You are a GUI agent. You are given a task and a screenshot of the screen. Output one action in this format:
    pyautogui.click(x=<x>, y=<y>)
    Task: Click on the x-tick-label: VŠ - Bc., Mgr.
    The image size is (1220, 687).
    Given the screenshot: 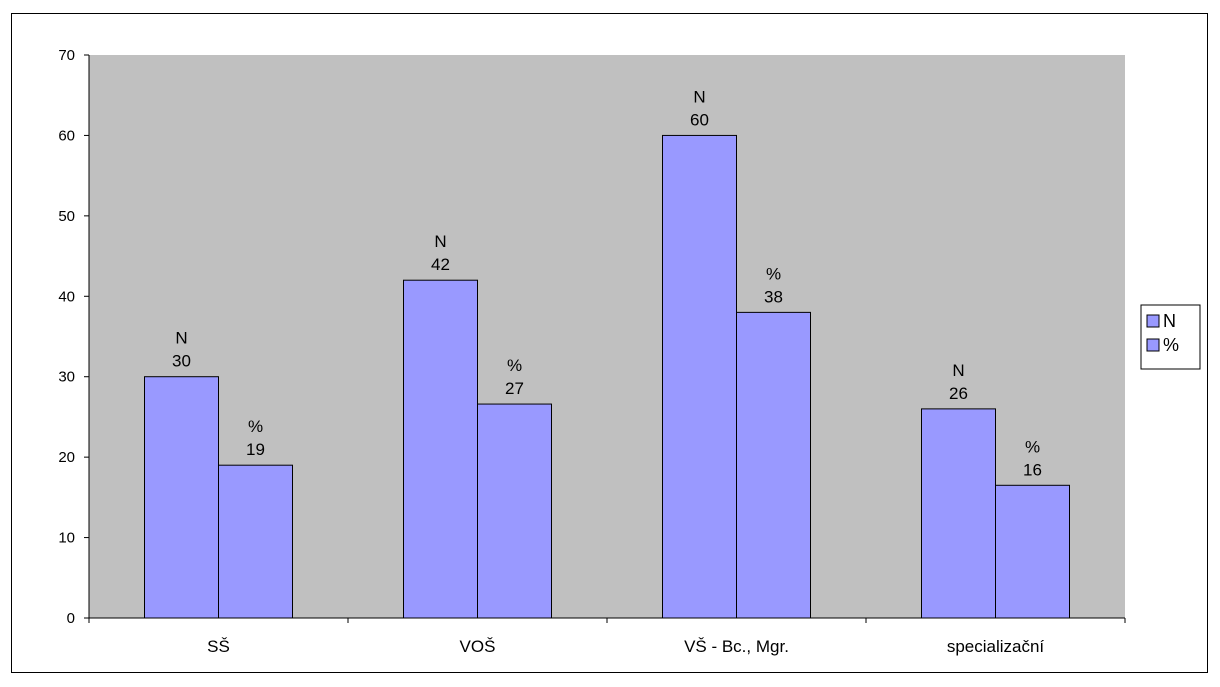 What is the action you would take?
    pyautogui.click(x=736, y=646)
    